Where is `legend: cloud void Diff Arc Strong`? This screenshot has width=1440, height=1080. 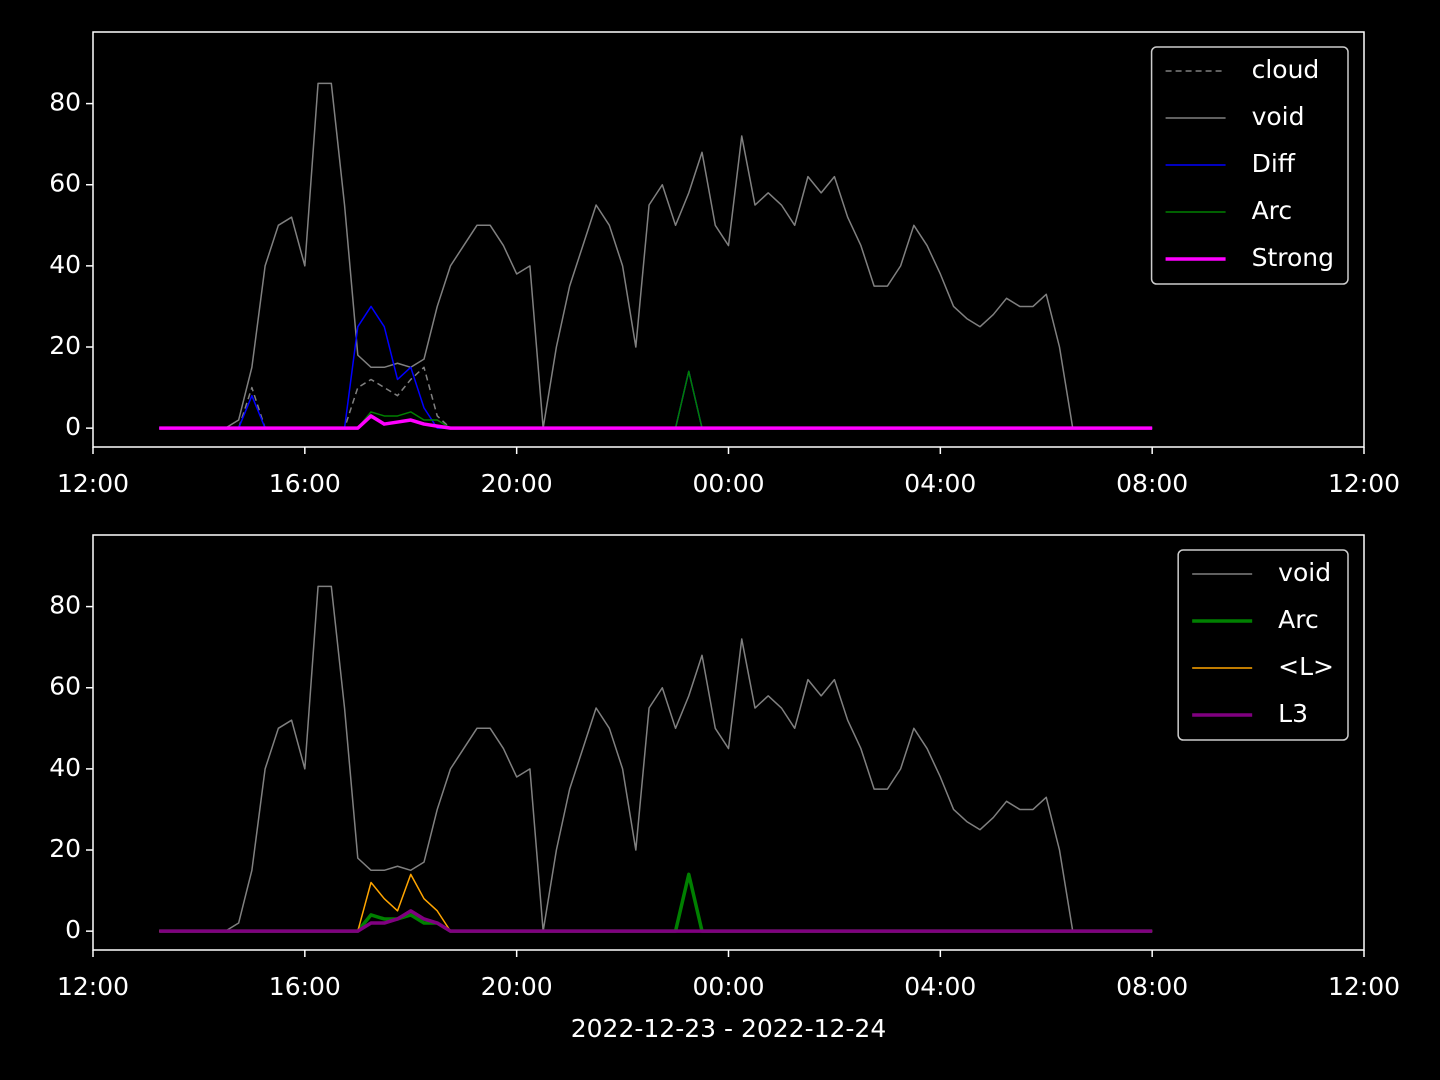
legend: cloud void Diff Arc Strong is located at coordinates (1249, 165).